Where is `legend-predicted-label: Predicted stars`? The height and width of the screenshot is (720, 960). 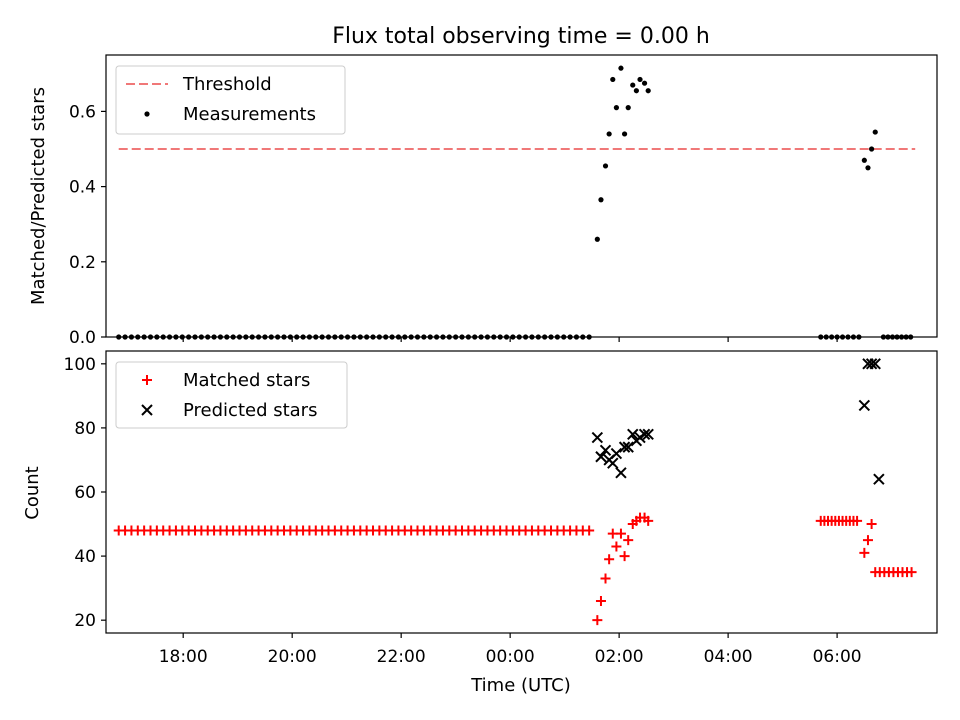
legend-predicted-label: Predicted stars is located at coordinates (250, 410).